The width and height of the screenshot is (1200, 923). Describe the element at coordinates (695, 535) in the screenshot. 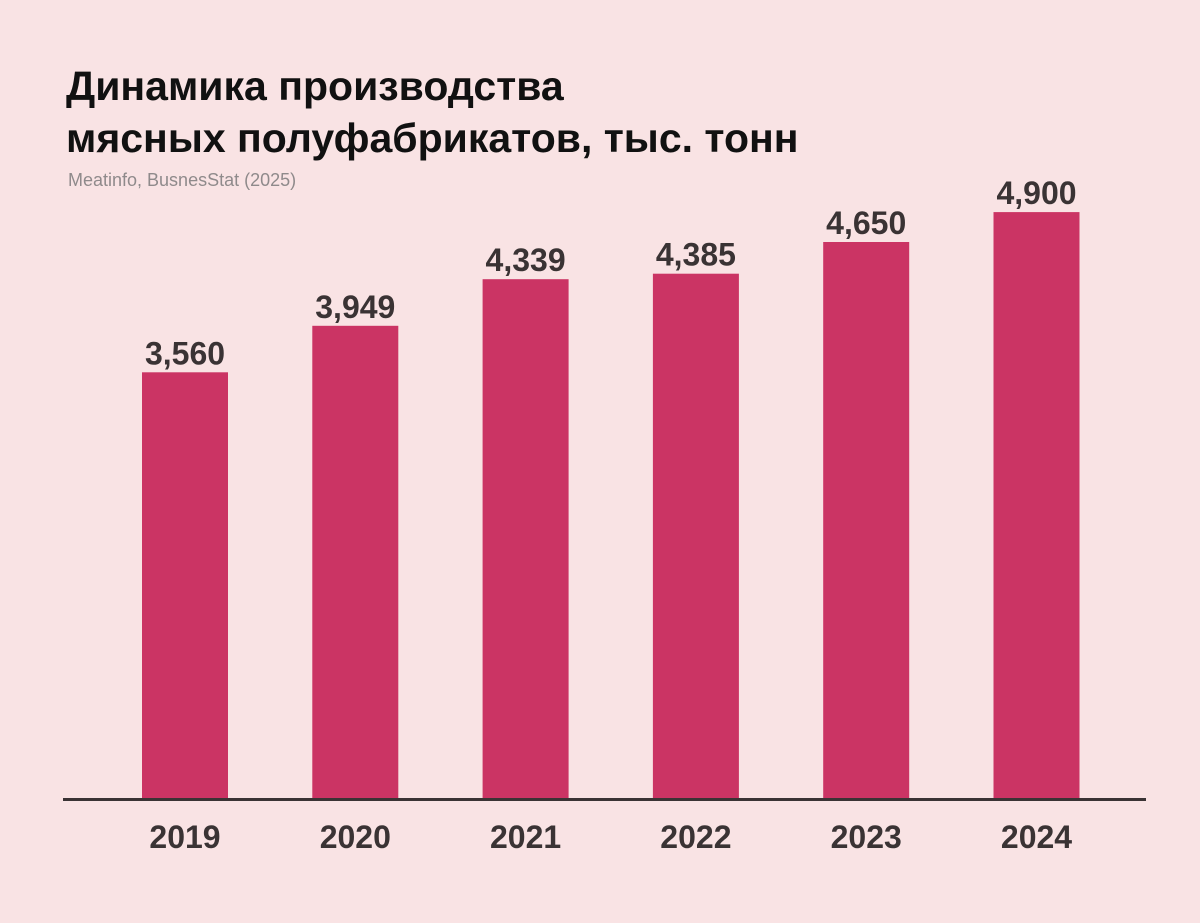

I see `bar-2022` at that location.